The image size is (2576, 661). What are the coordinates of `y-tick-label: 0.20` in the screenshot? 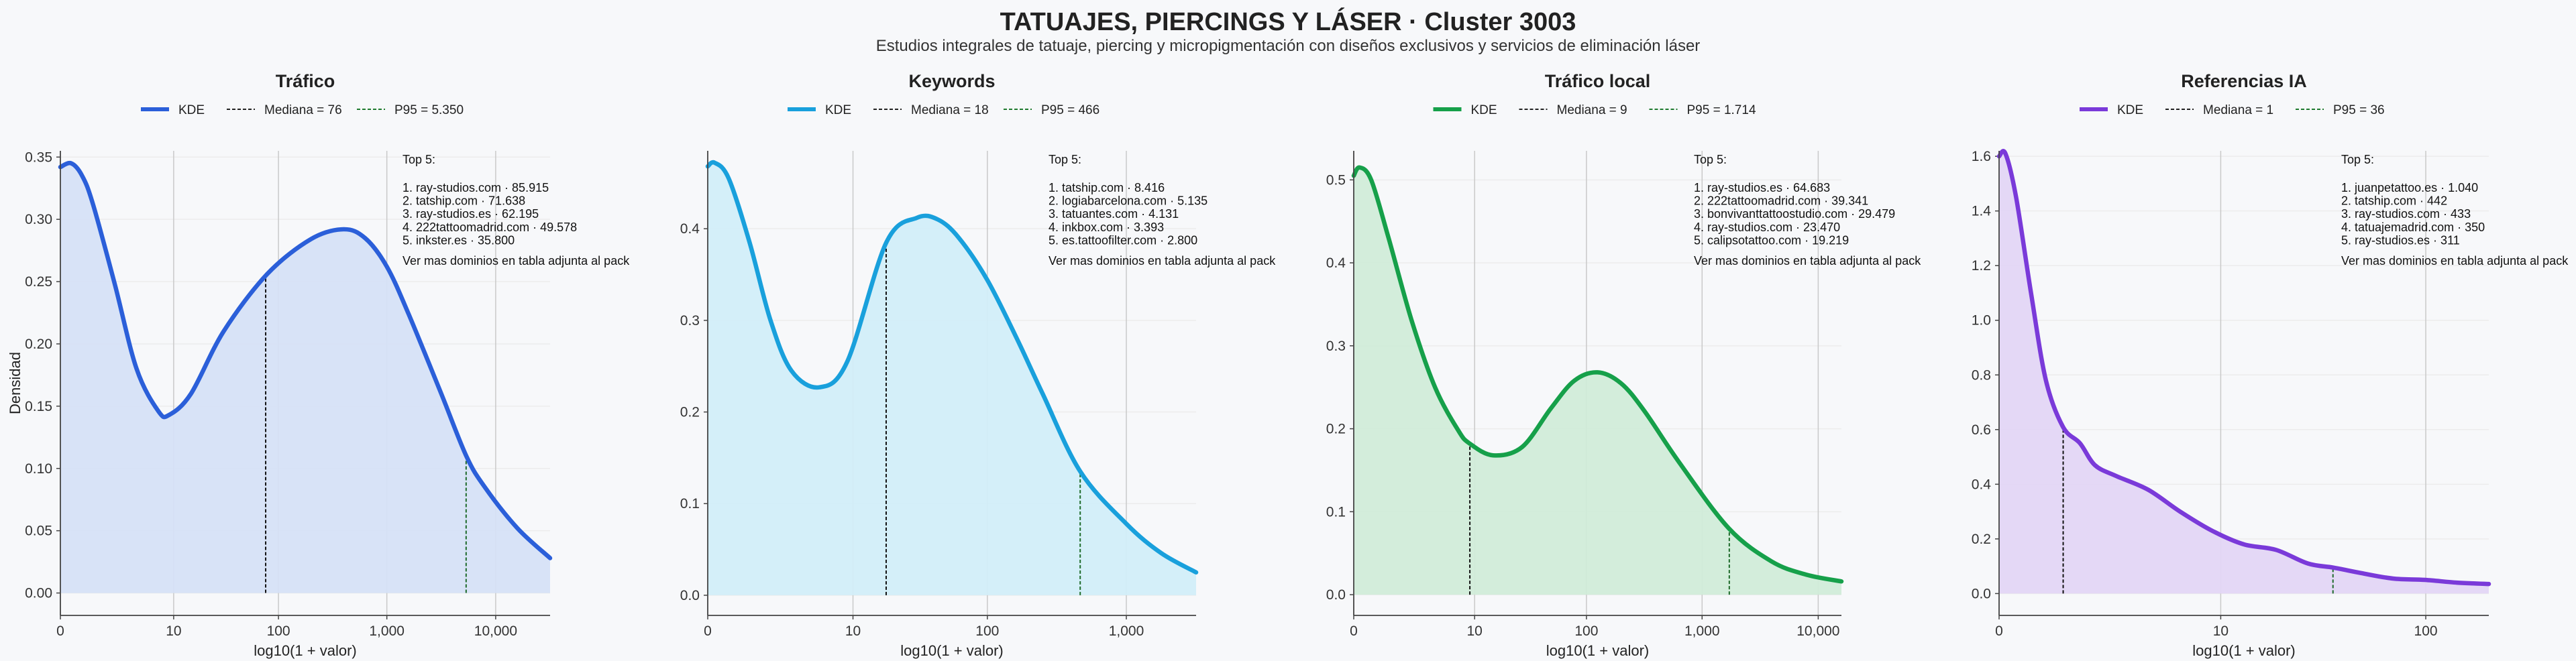 It's located at (38, 344).